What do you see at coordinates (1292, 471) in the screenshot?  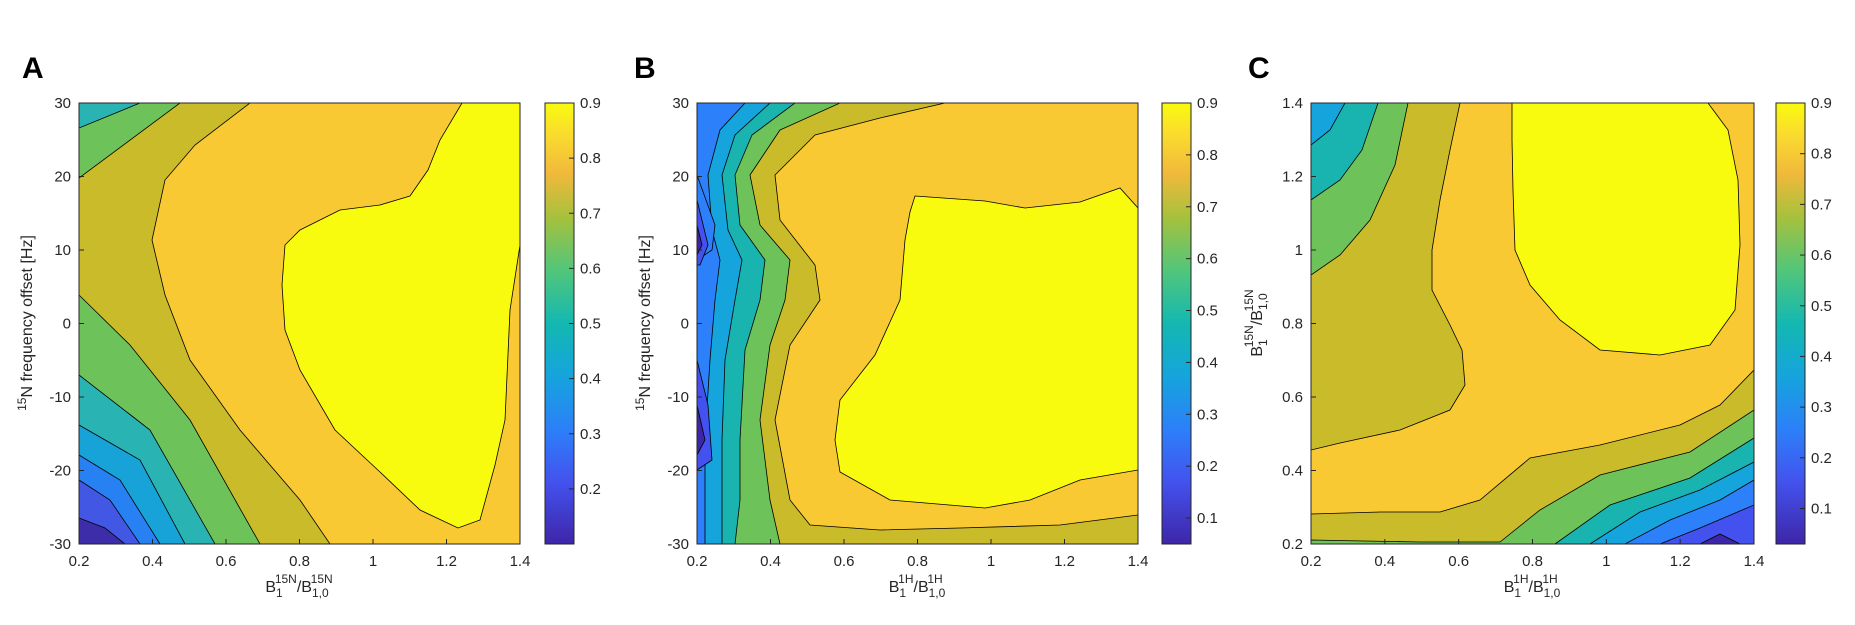 I see `y-tick-label: 0.4` at bounding box center [1292, 471].